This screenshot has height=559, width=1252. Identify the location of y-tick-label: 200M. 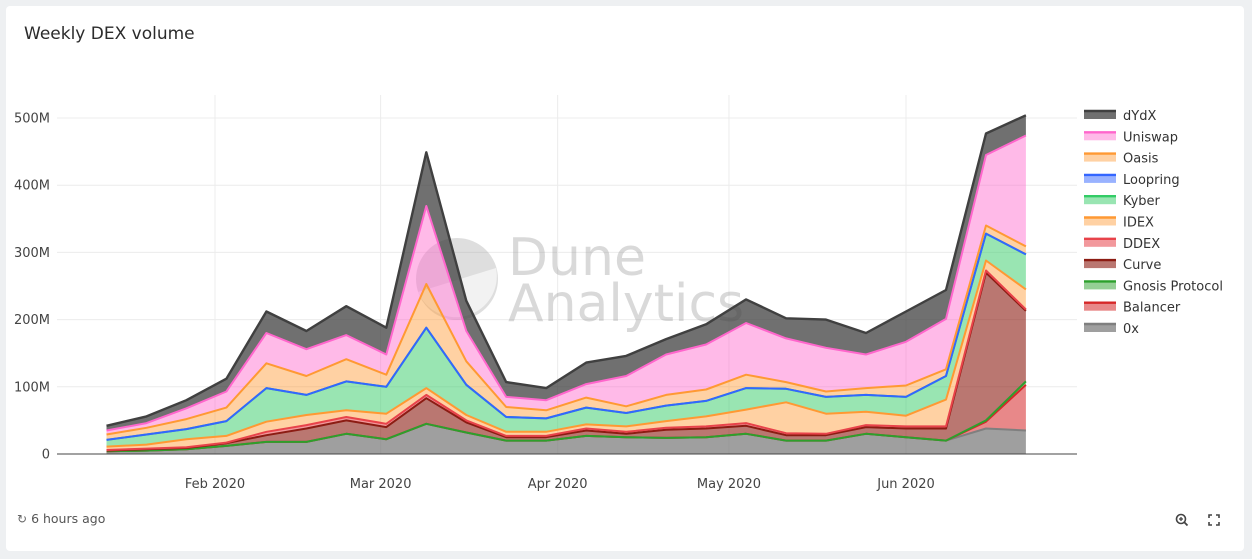
(32, 320).